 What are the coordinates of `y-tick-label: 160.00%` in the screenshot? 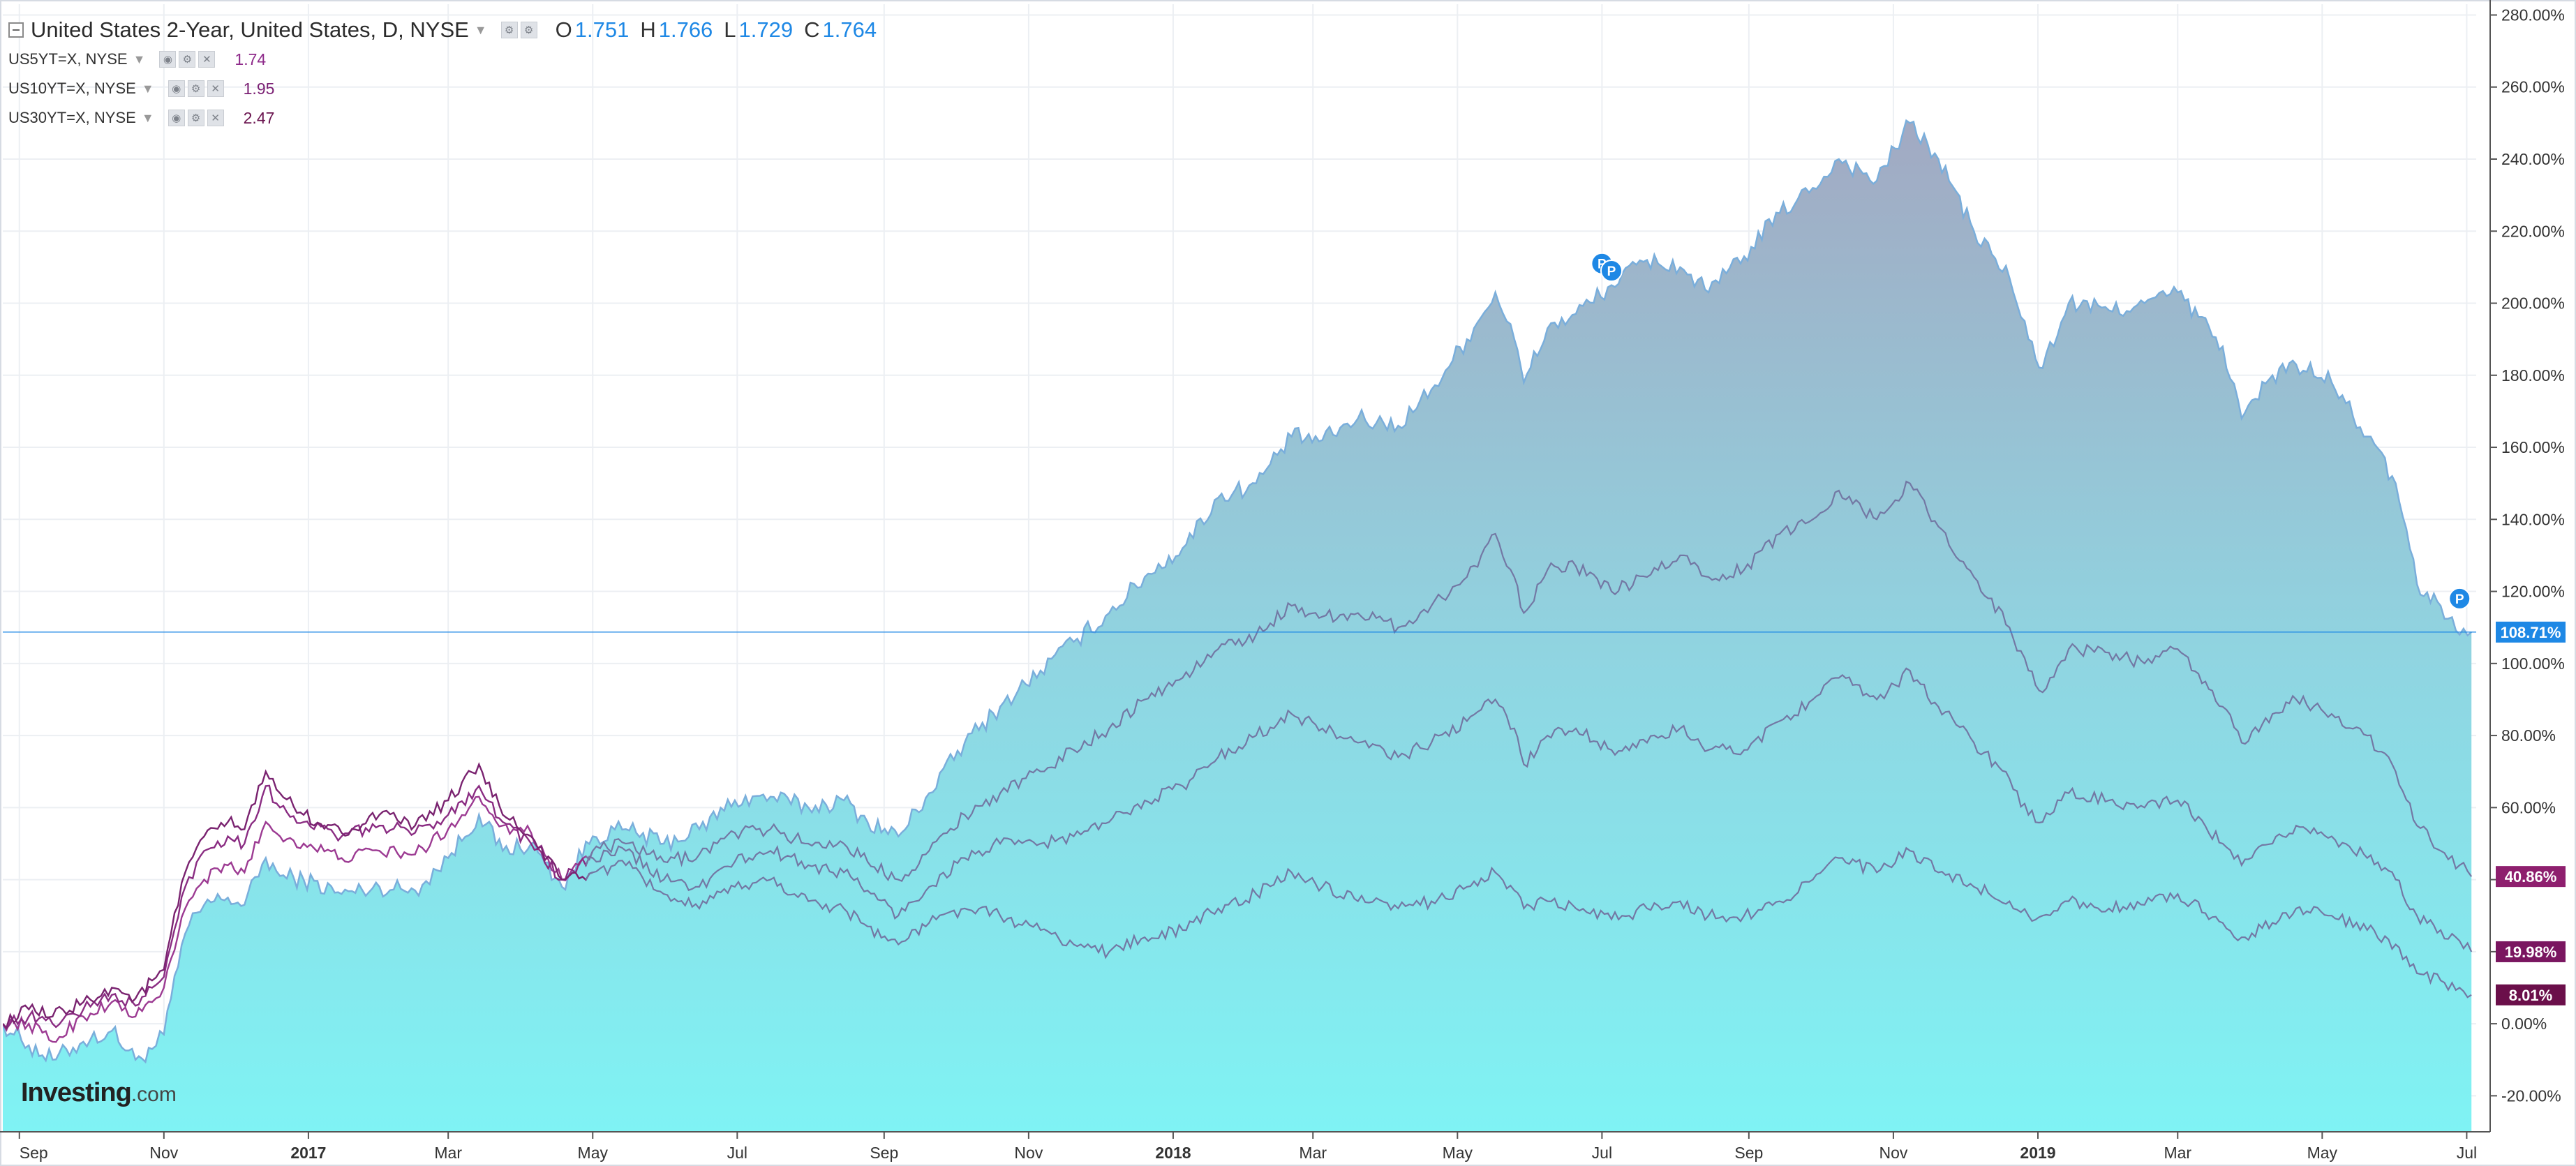 It's located at (2533, 447).